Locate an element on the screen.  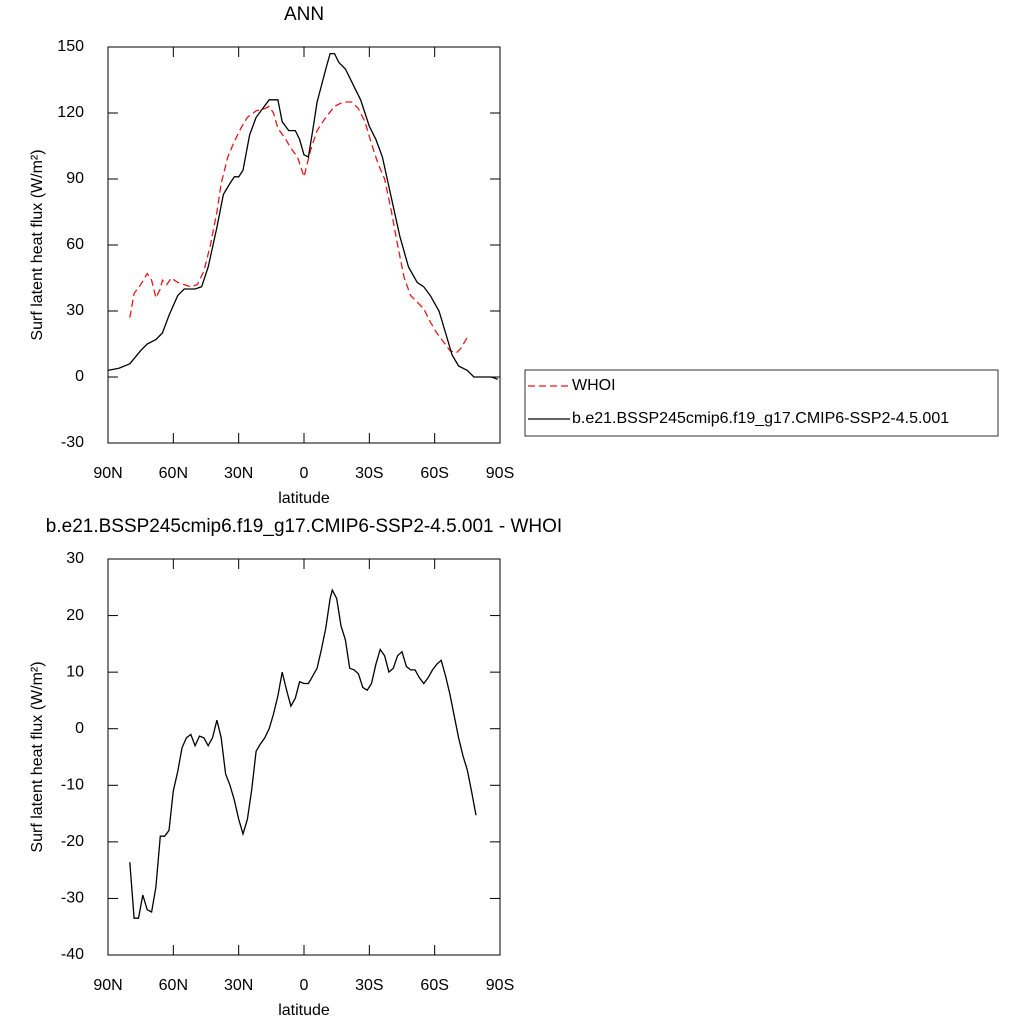
y-tick-label: 120 is located at coordinates (70, 112).